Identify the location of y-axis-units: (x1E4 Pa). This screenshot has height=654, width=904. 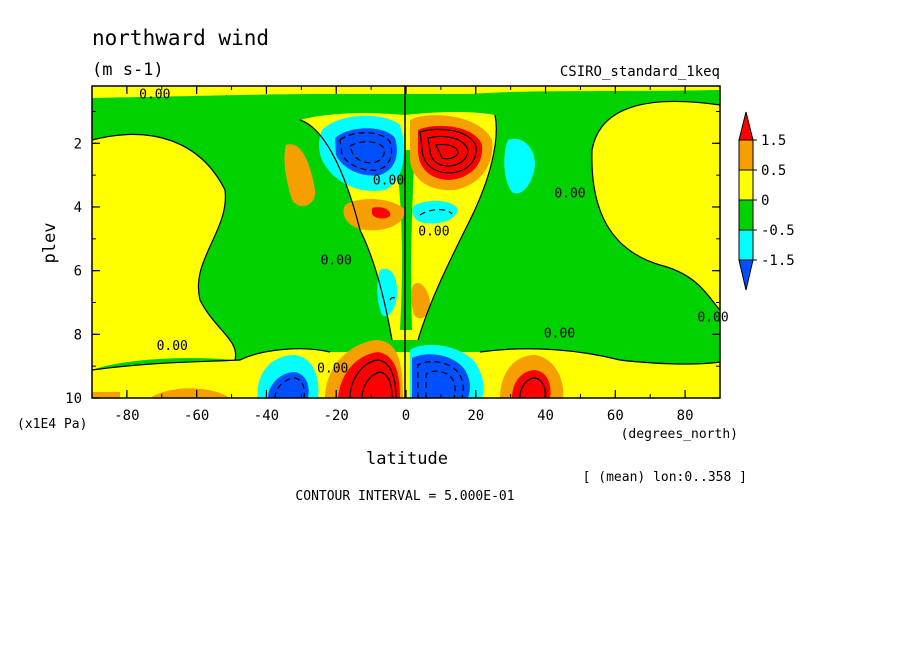
(52, 424).